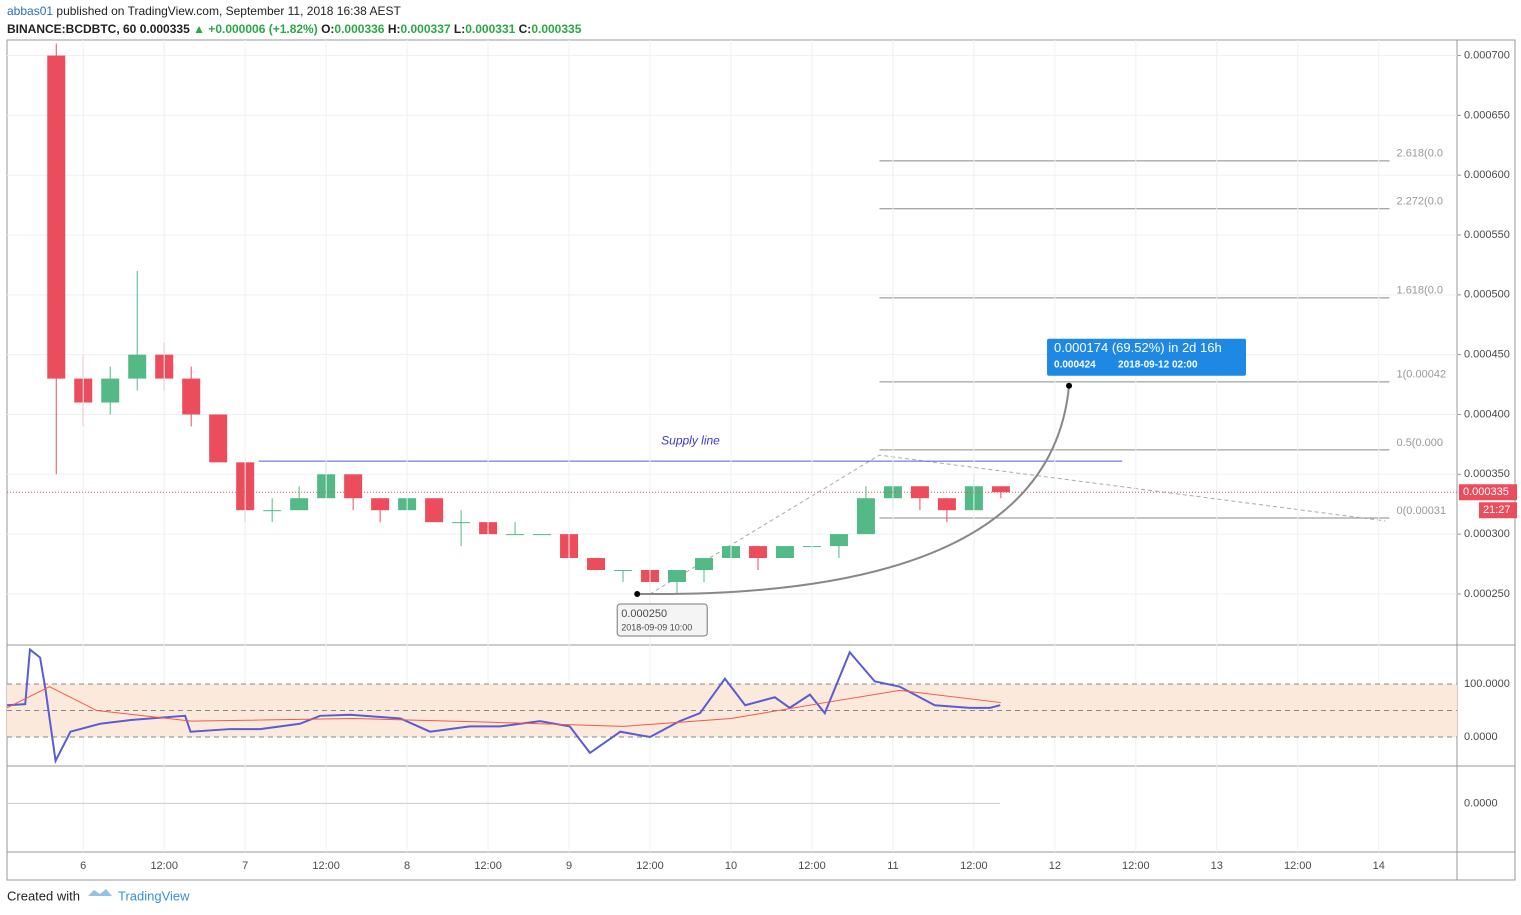 This screenshot has height=915, width=1521. Describe the element at coordinates (255, 29) in the screenshot. I see `change: ▲ +0.000006 (+1.82%)` at that location.